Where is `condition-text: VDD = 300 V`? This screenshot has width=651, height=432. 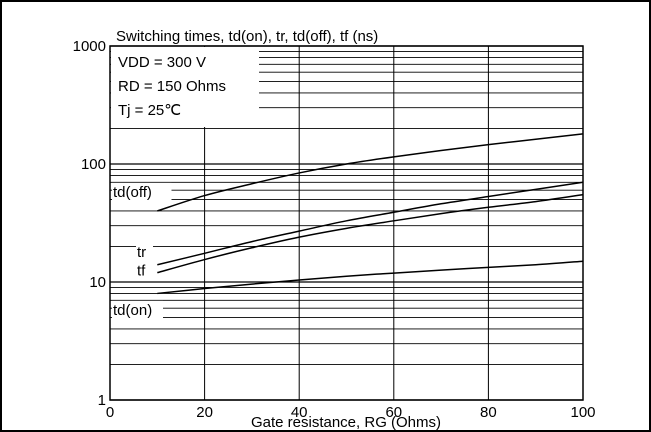
condition-text: VDD = 300 V is located at coordinates (162, 62).